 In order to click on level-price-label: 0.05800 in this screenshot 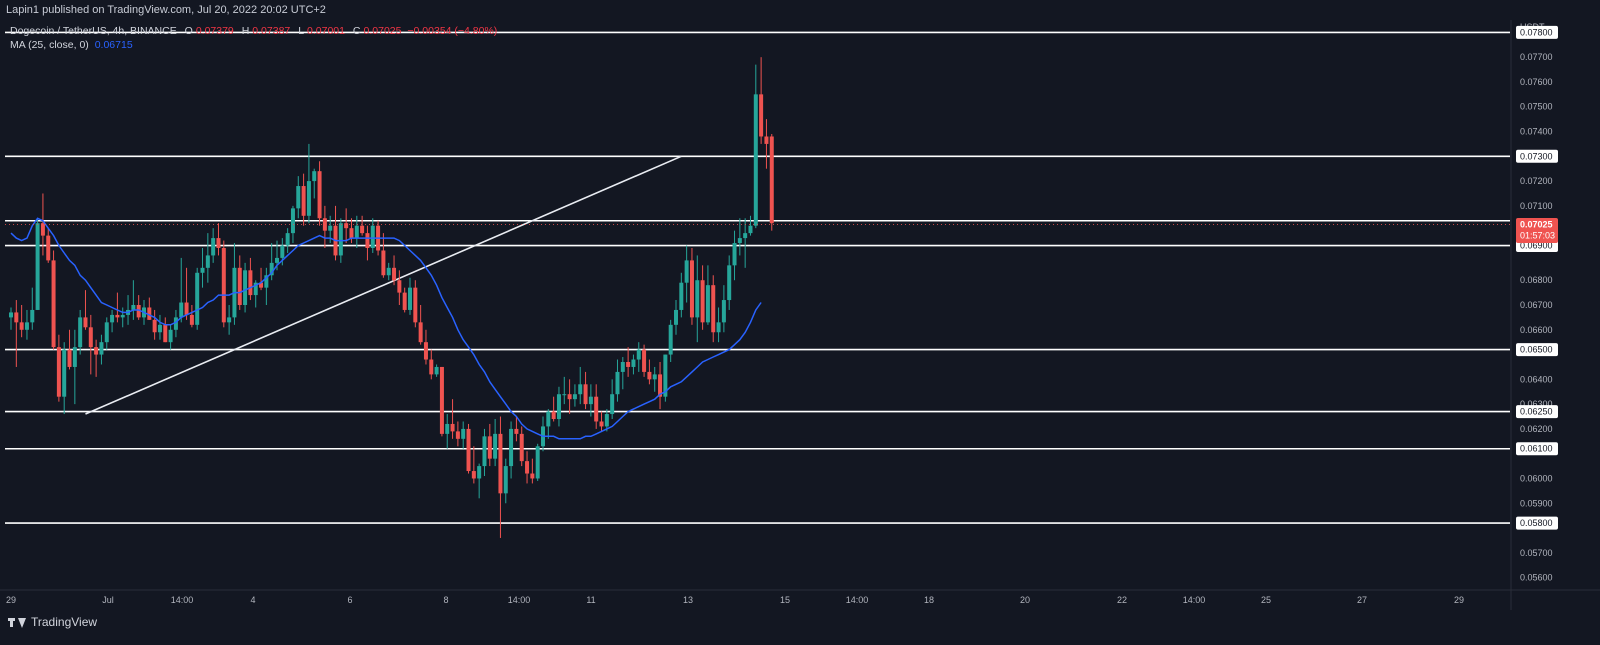, I will do `click(1537, 523)`.